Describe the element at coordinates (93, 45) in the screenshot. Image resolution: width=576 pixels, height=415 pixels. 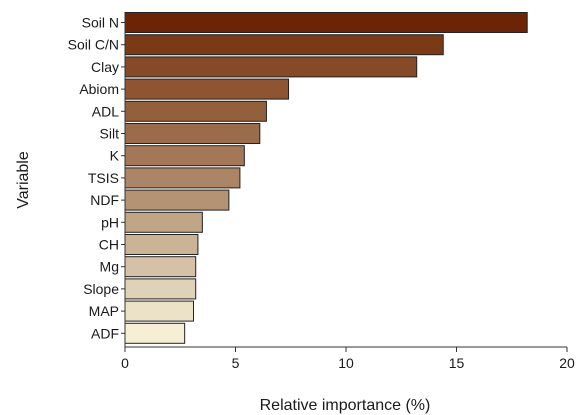
I see `y-tick-label: Soil C/N` at that location.